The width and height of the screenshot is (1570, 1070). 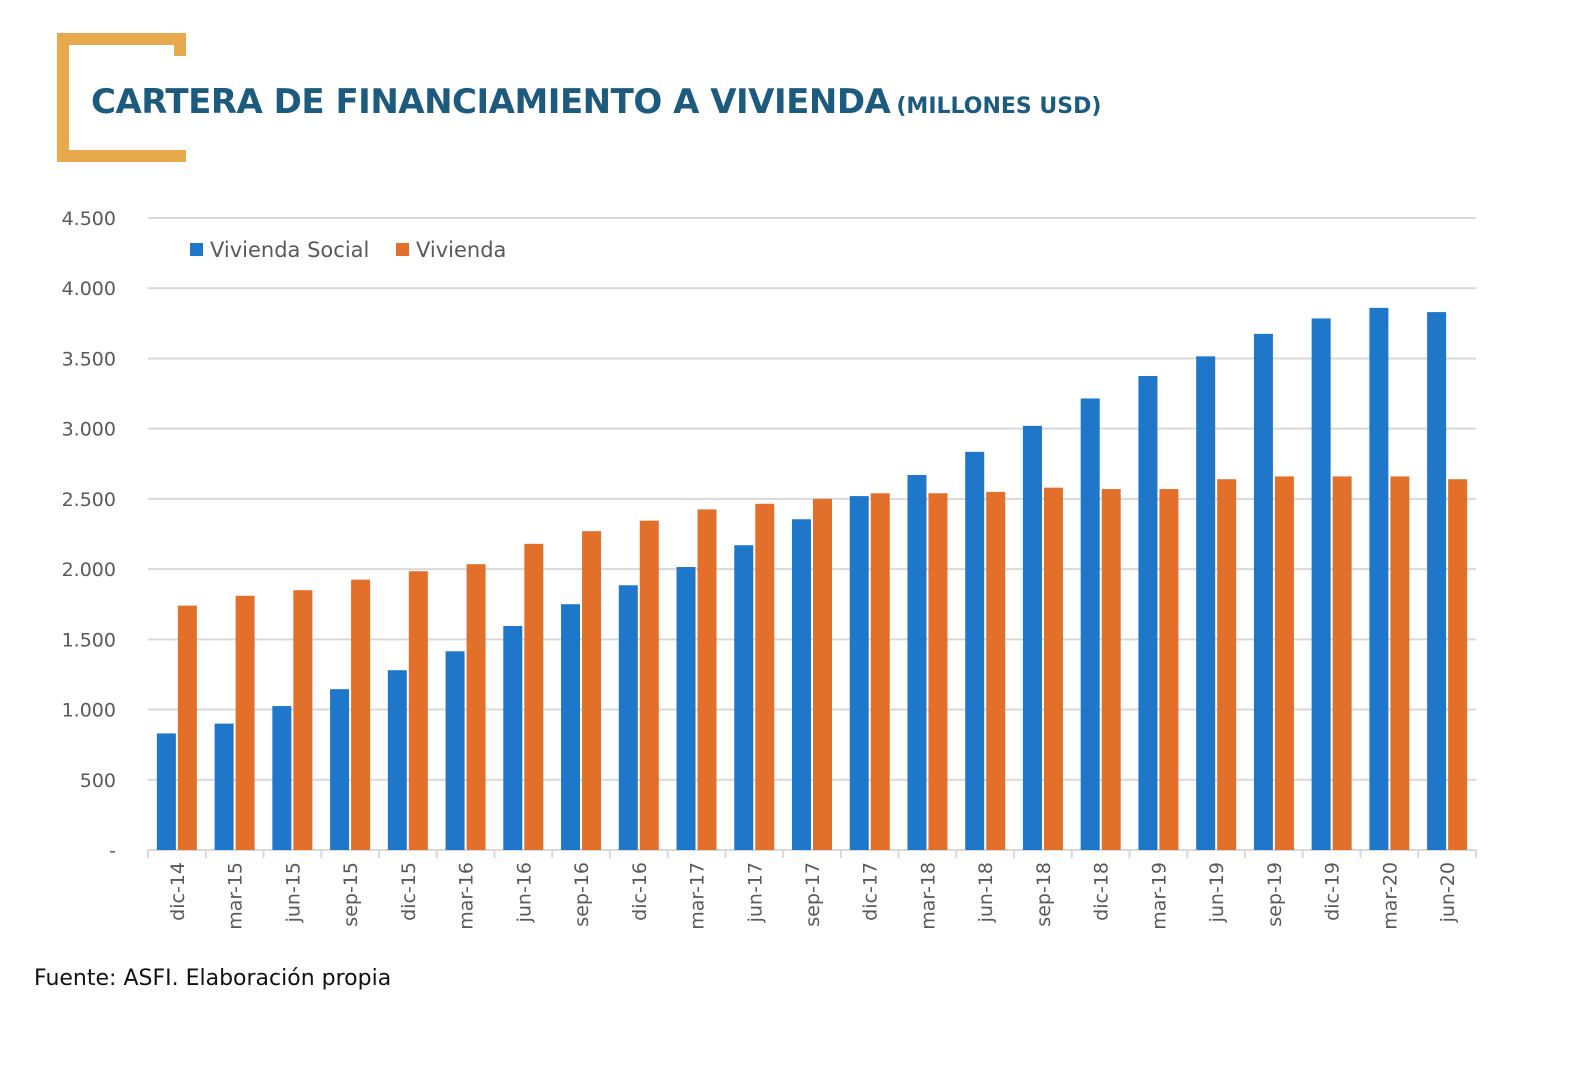 What do you see at coordinates (402, 249) in the screenshot?
I see `legend-swatch-vivienda` at bounding box center [402, 249].